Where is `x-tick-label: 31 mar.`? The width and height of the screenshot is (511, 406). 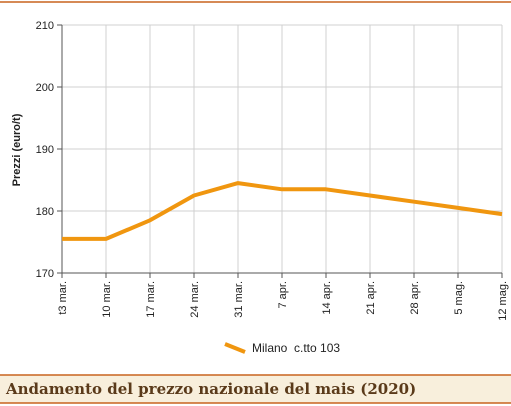
x-tick-label: 31 mar. is located at coordinates (239, 299).